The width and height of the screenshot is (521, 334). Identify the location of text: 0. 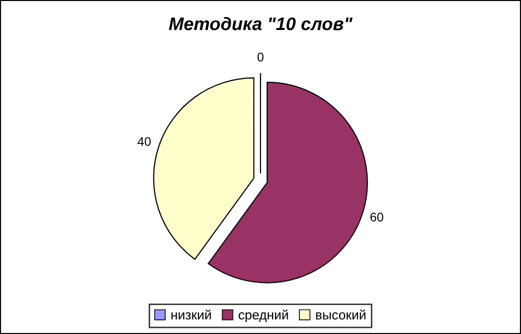
(261, 57).